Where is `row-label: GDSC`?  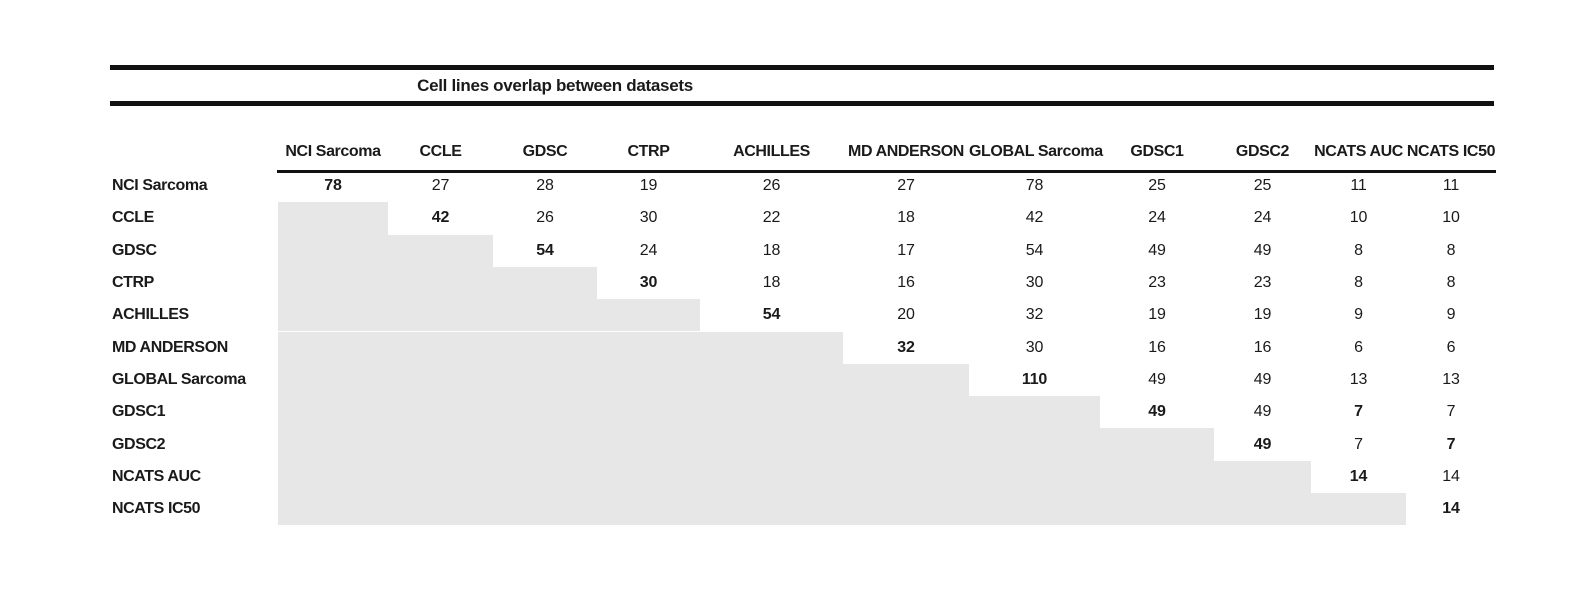
row-label: GDSC is located at coordinates (134, 250).